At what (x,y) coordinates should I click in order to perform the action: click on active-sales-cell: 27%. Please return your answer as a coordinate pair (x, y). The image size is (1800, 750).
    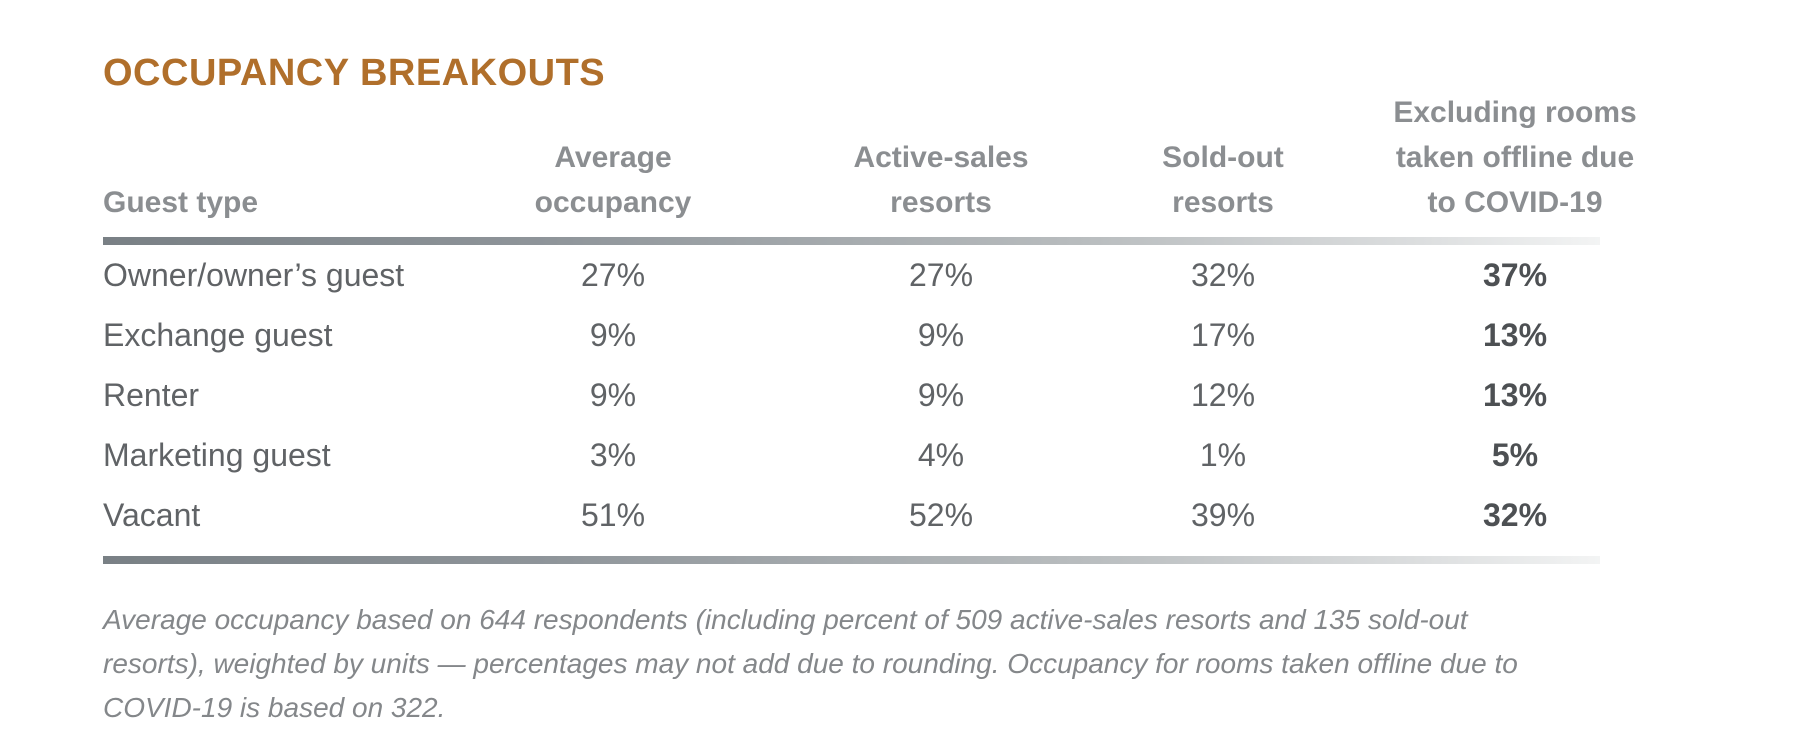
    Looking at the image, I should click on (941, 274).